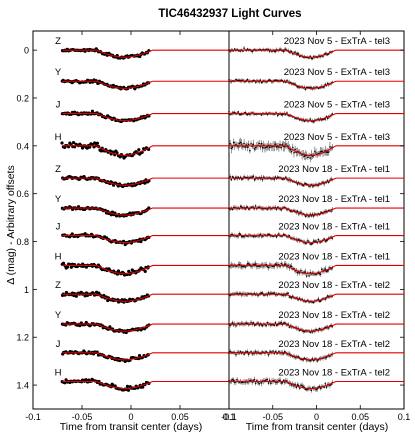 Image resolution: width=415 pixels, height=436 pixels. I want to click on band-label: Y, so click(58, 72).